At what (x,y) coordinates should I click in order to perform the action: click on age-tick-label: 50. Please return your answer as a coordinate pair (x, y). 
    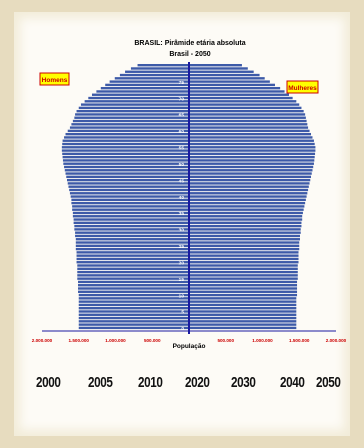
    Looking at the image, I should click on (182, 165).